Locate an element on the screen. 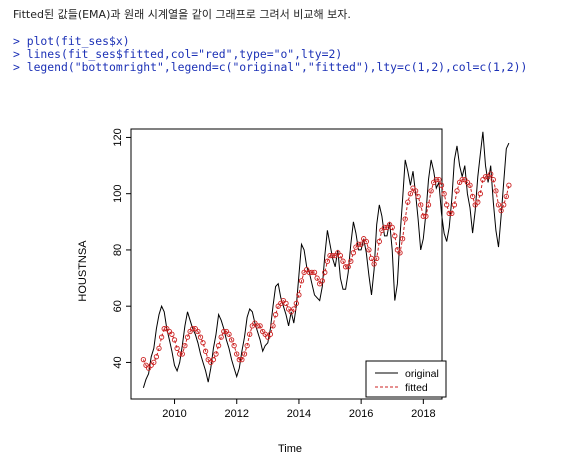  x-tick-label: 2012 is located at coordinates (236, 414).